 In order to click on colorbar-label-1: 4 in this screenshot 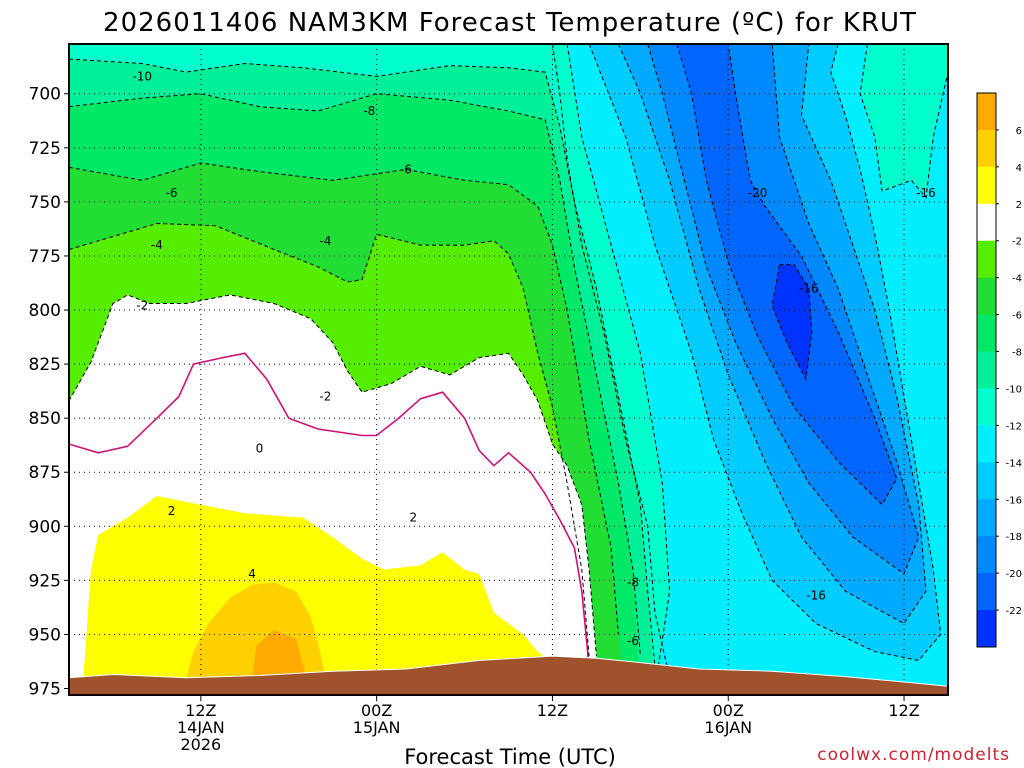, I will do `click(1019, 168)`.